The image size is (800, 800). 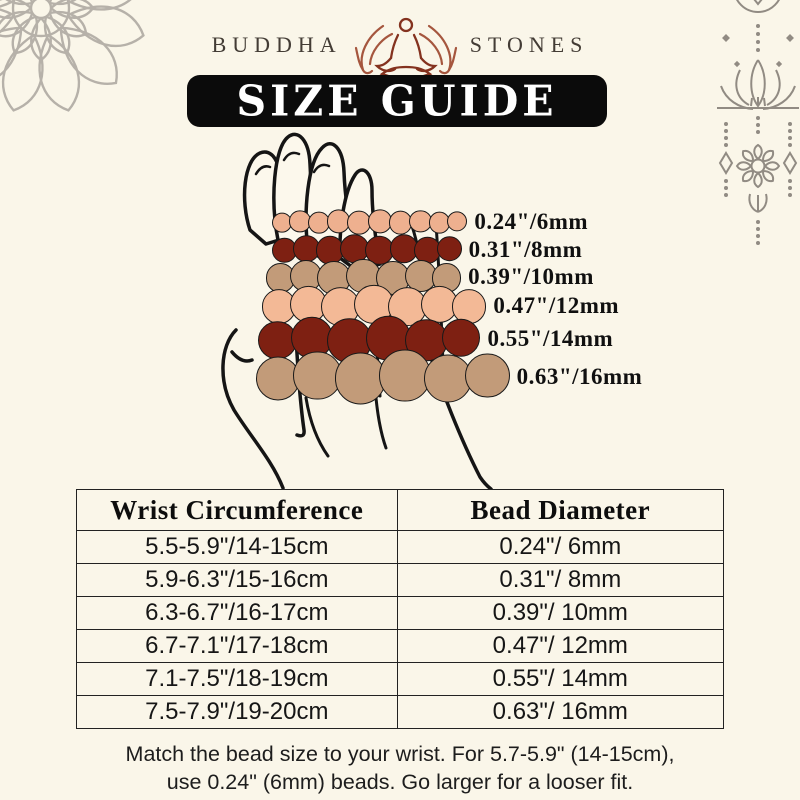 I want to click on size-table-header-row: Wrist Circumference Bead Diameter, so click(x=400, y=510).